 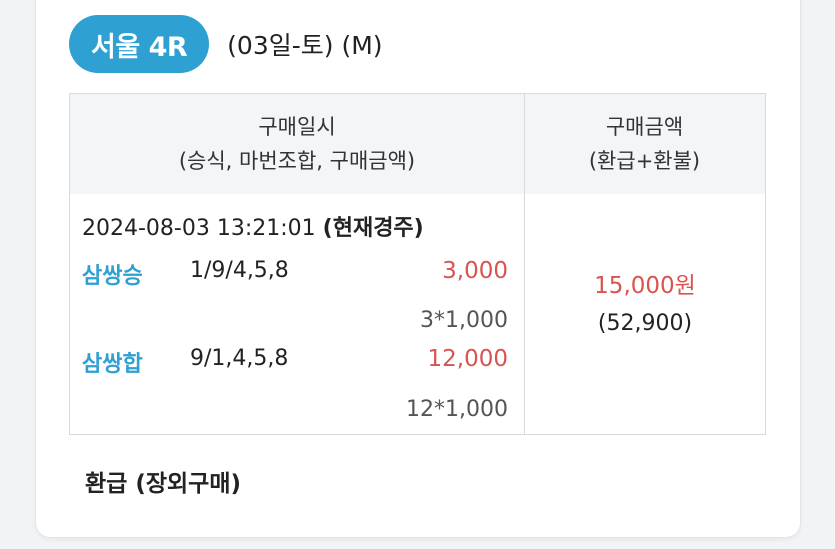 What do you see at coordinates (645, 286) in the screenshot?
I see `total-purchase-amount: 15,000원` at bounding box center [645, 286].